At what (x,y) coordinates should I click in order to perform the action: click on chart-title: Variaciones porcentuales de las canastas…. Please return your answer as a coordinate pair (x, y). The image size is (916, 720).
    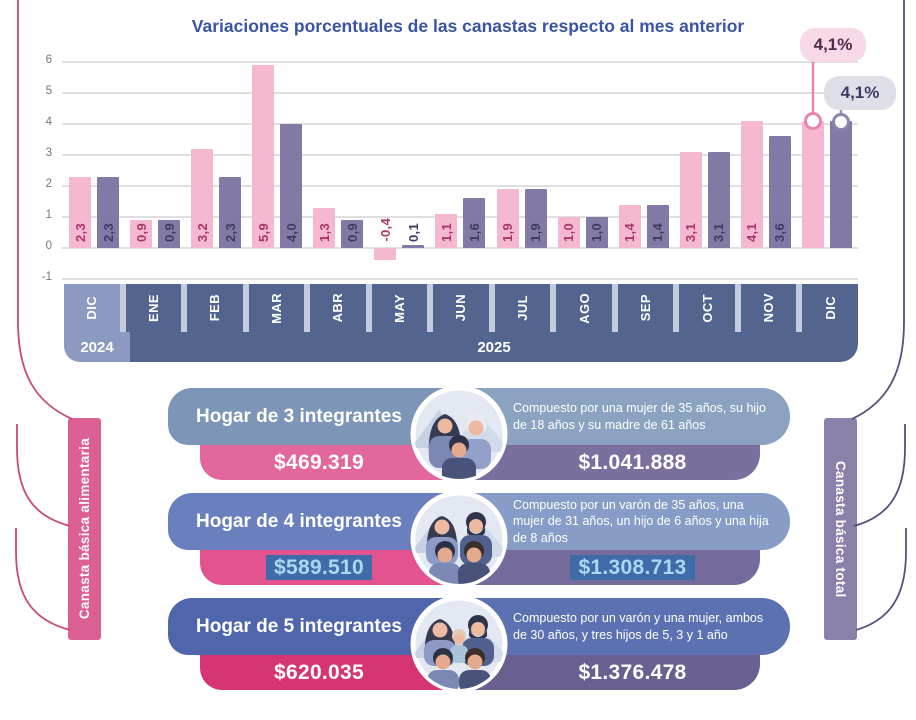
    Looking at the image, I should click on (468, 26).